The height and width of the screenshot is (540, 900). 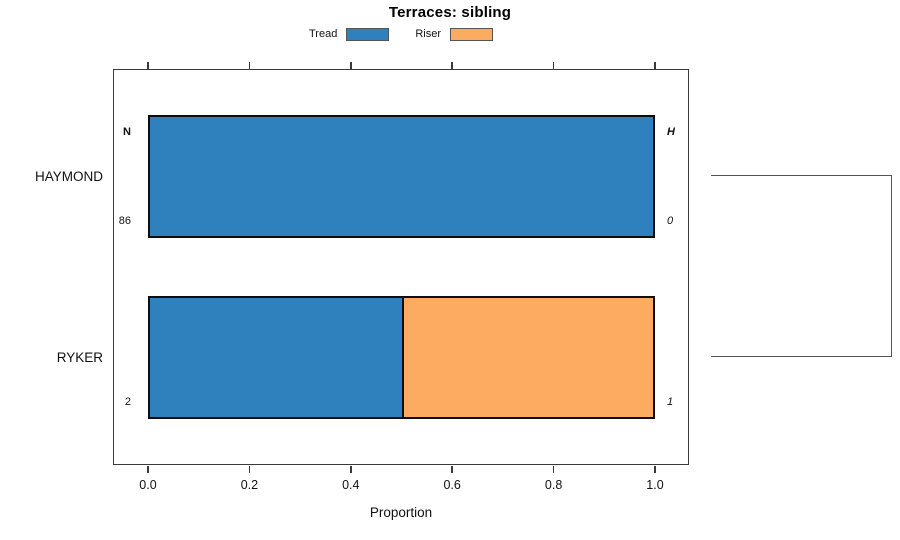 I want to click on y-axis-label-ryker: RYKER, so click(x=79, y=357).